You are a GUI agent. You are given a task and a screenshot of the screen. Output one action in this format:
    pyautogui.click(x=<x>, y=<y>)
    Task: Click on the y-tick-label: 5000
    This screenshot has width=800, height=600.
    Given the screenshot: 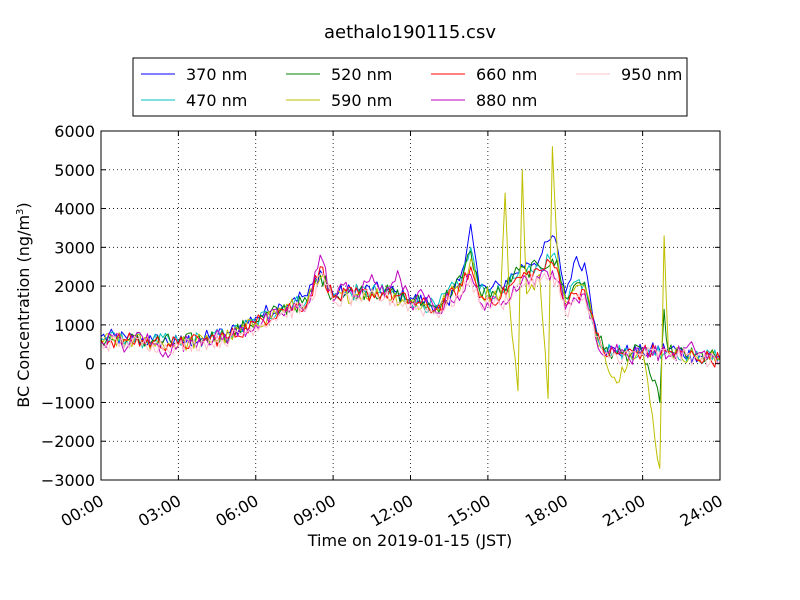 What is the action you would take?
    pyautogui.click(x=74, y=170)
    